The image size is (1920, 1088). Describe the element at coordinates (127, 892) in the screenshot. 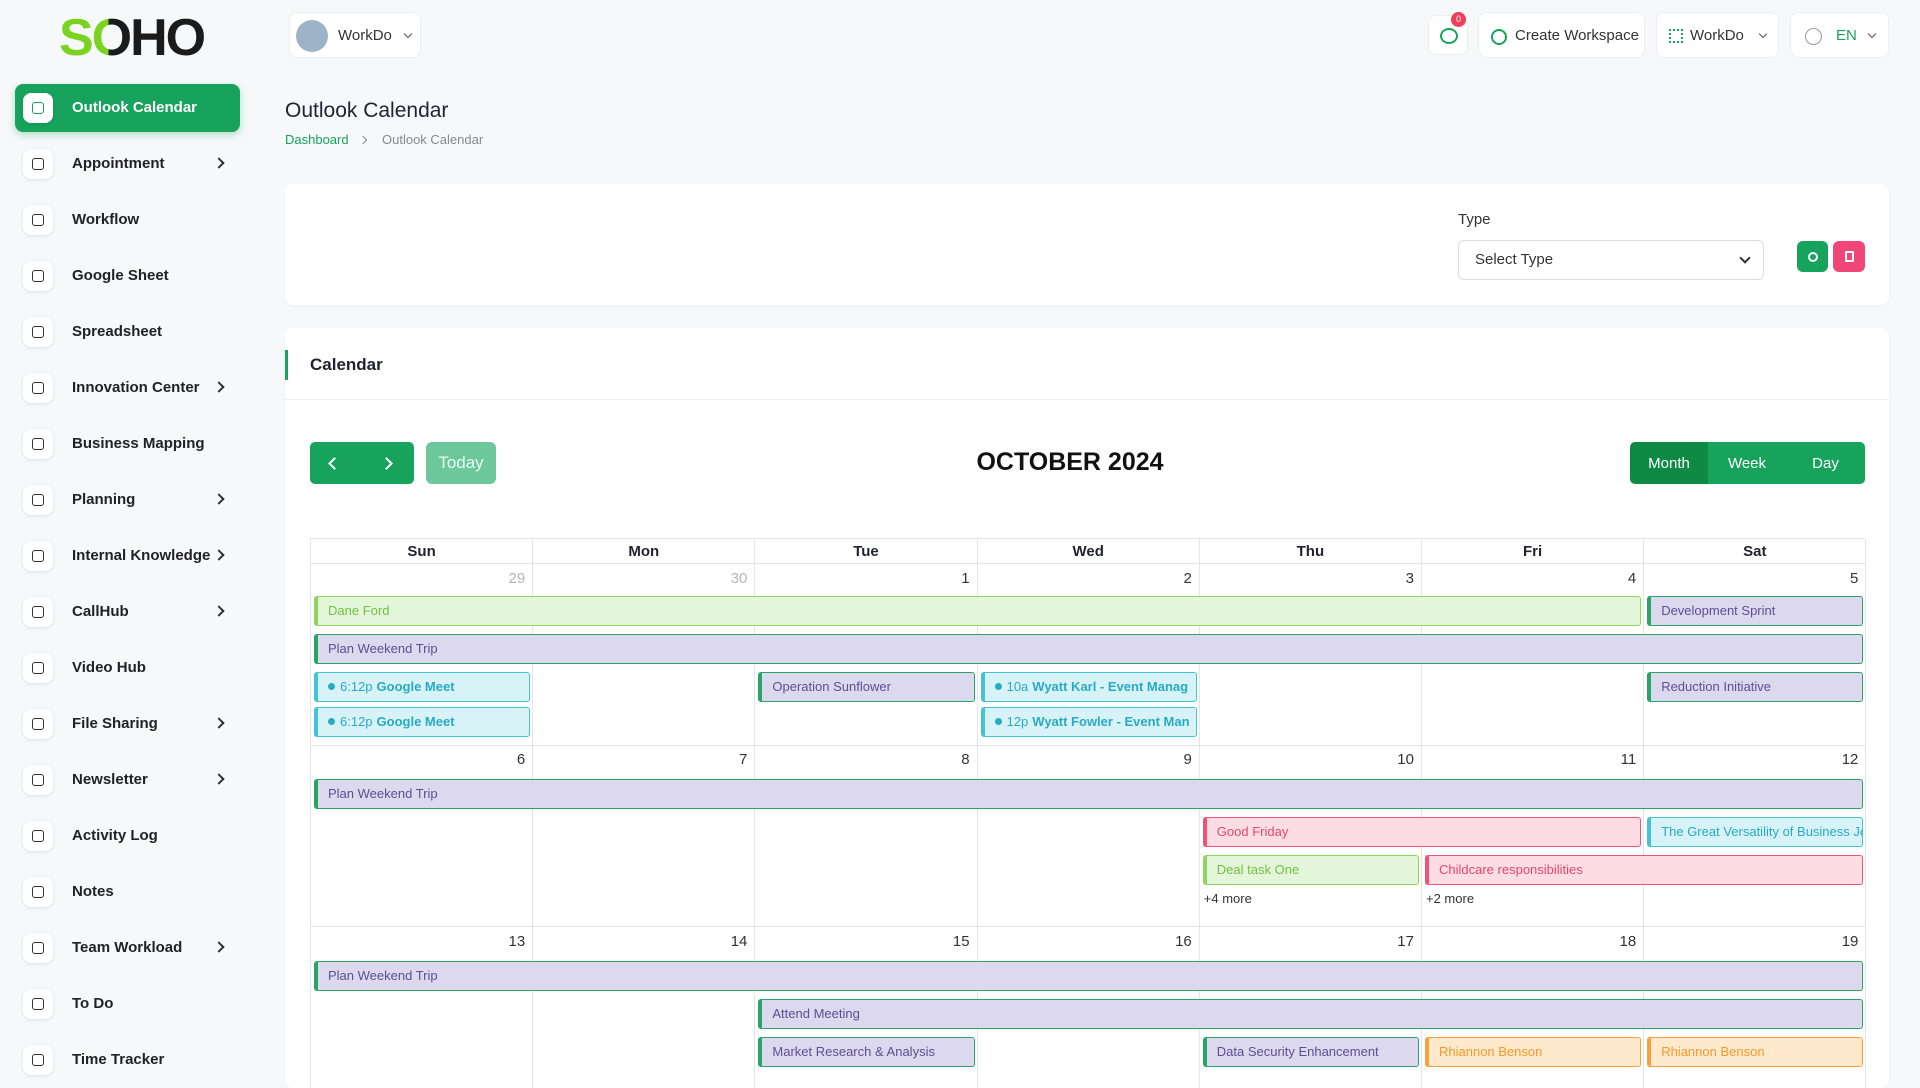

I see `sidebar-item: Notes` at that location.